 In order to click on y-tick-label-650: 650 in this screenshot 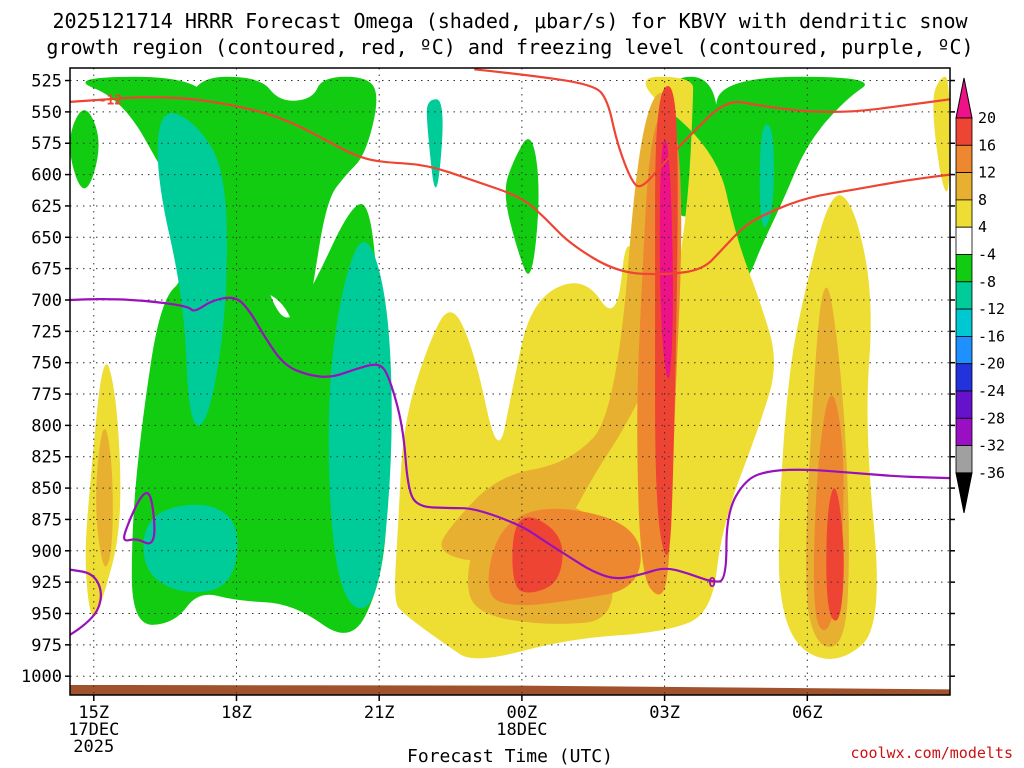, I will do `click(46, 238)`.